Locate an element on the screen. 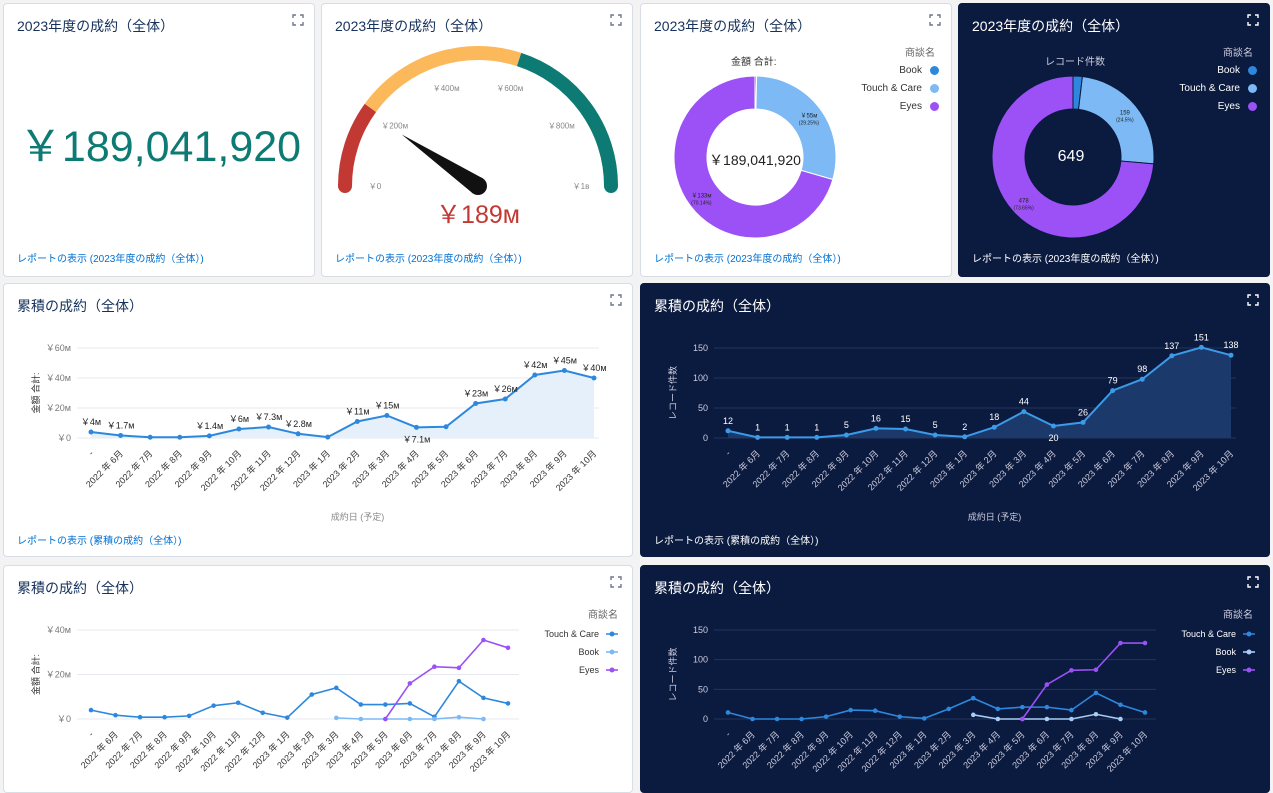 The image size is (1273, 793). data-label: 137 is located at coordinates (1171, 346).